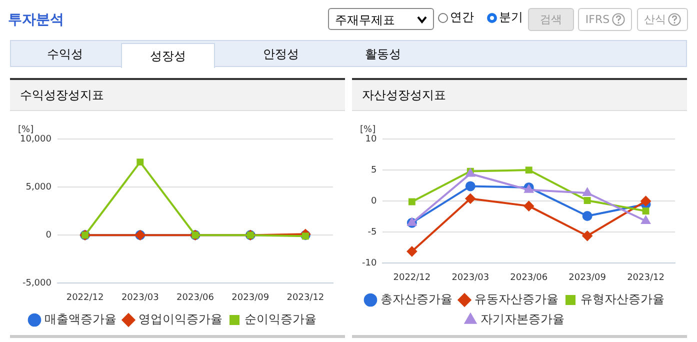 This screenshot has width=697, height=342. Describe the element at coordinates (180, 319) in the screenshot. I see `legend-label: 영업이익증가율` at that location.